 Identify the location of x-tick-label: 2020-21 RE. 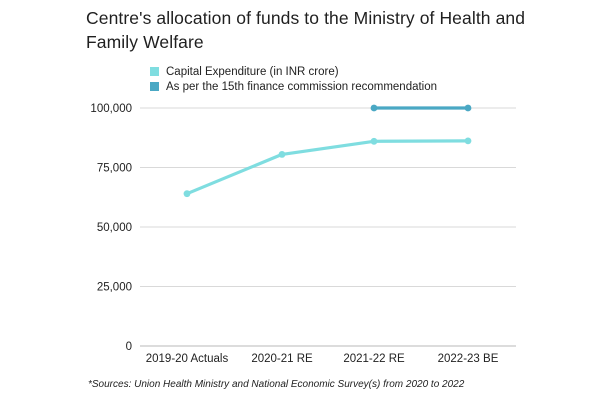
(282, 359).